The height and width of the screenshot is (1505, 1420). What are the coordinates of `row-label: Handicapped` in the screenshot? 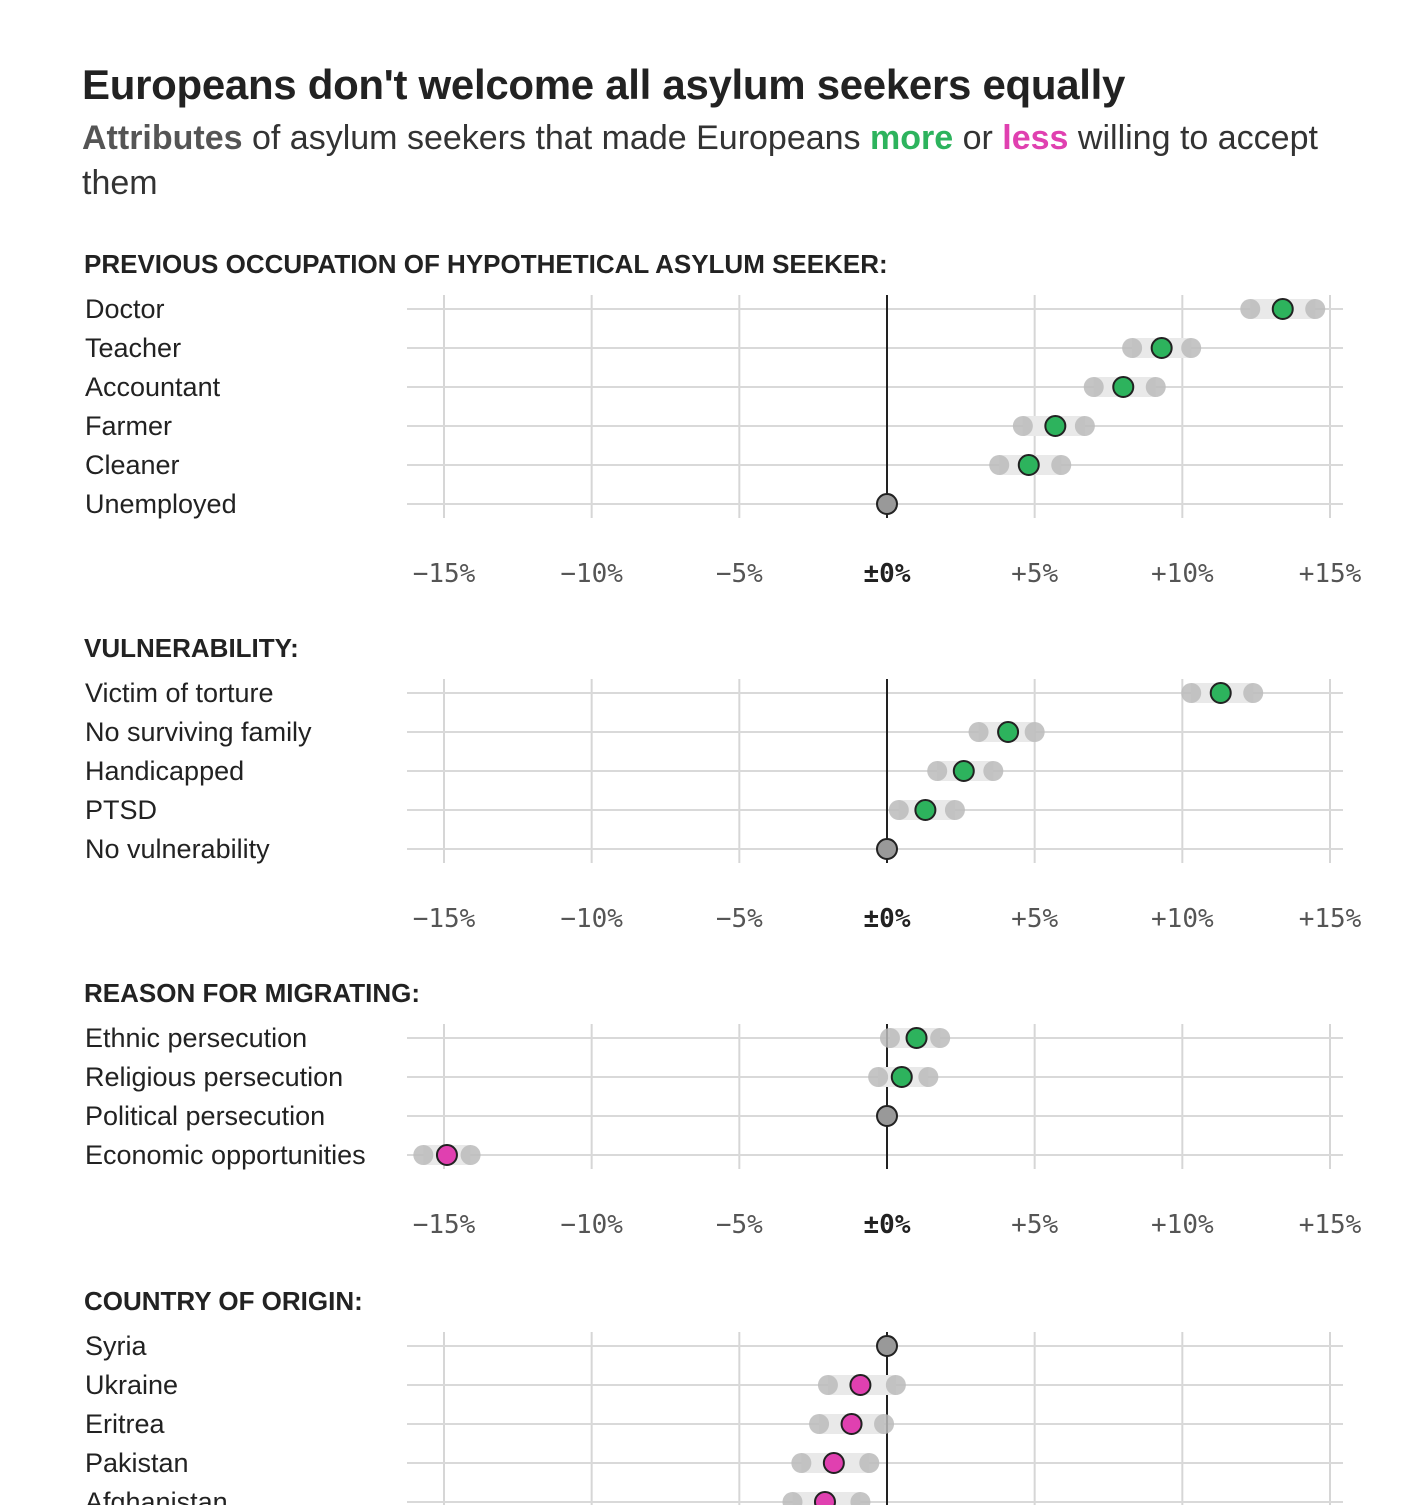 It's located at (164, 771).